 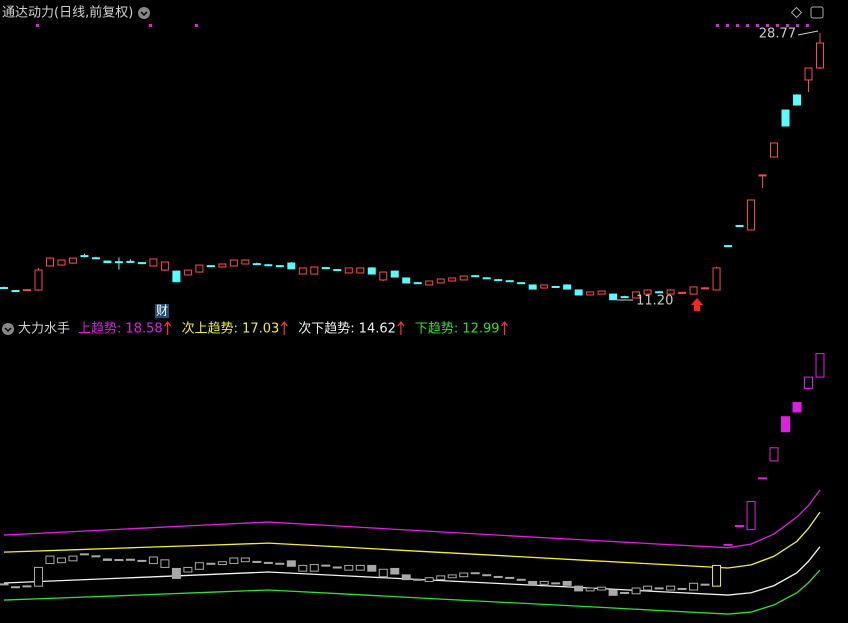 What do you see at coordinates (377, 329) in the screenshot?
I see `legend-value: 14.62` at bounding box center [377, 329].